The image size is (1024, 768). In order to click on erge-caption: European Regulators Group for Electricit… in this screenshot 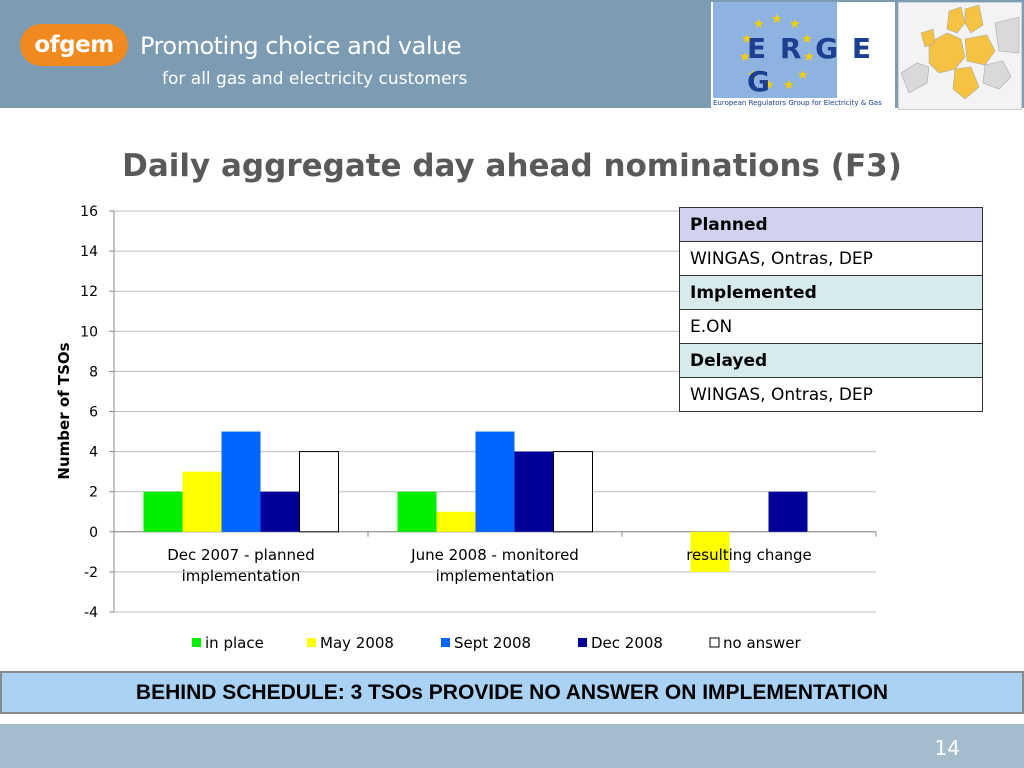, I will do `click(797, 103)`.